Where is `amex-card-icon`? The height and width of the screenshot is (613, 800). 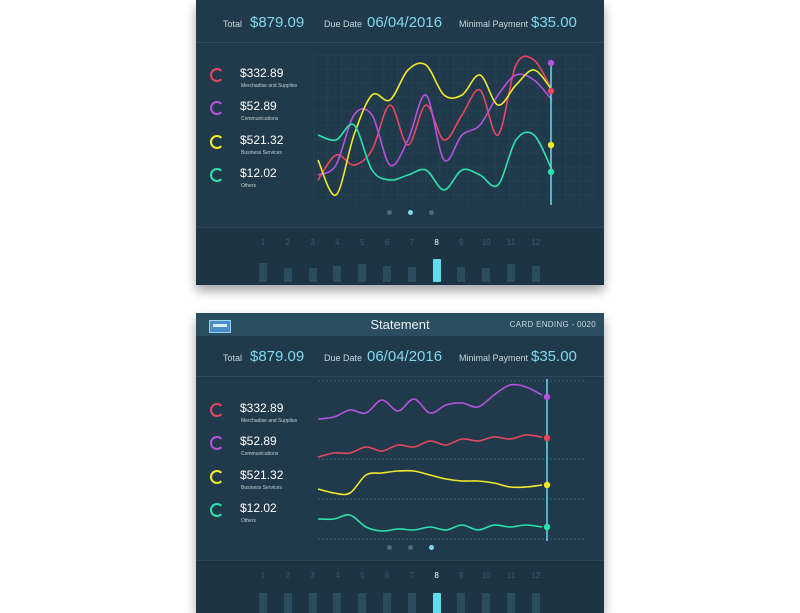
amex-card-icon is located at coordinates (220, 326).